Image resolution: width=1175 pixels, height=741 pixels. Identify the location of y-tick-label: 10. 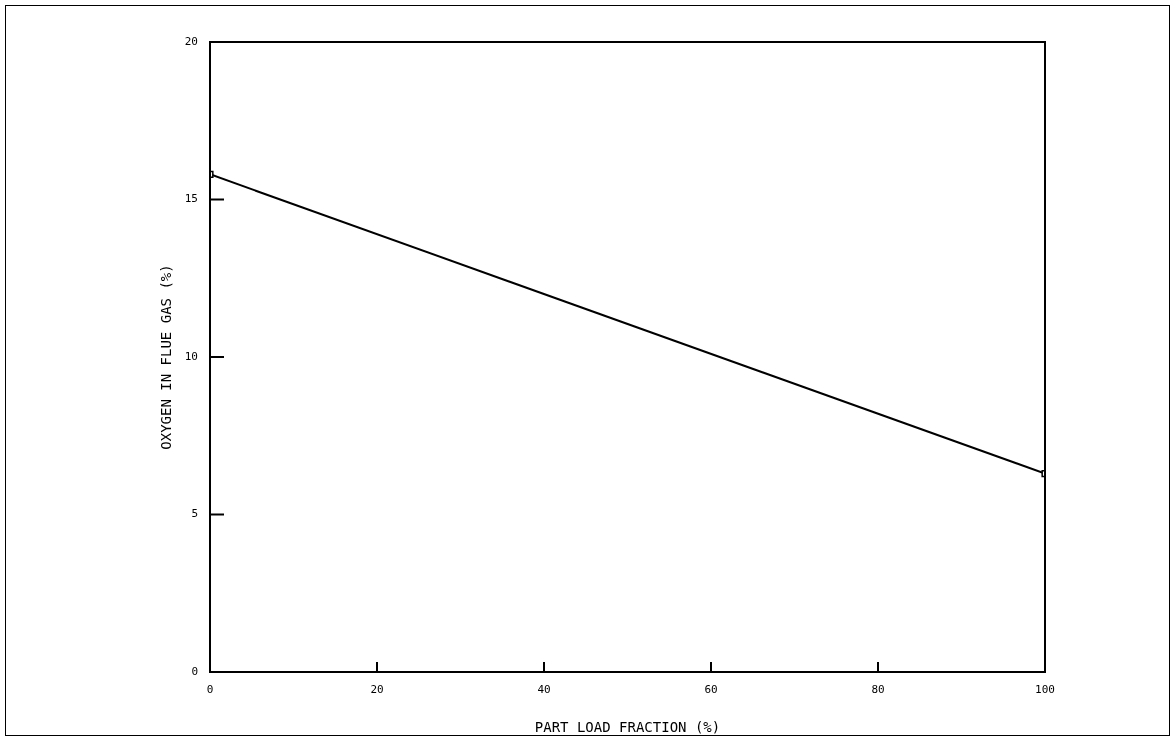
(191, 356).